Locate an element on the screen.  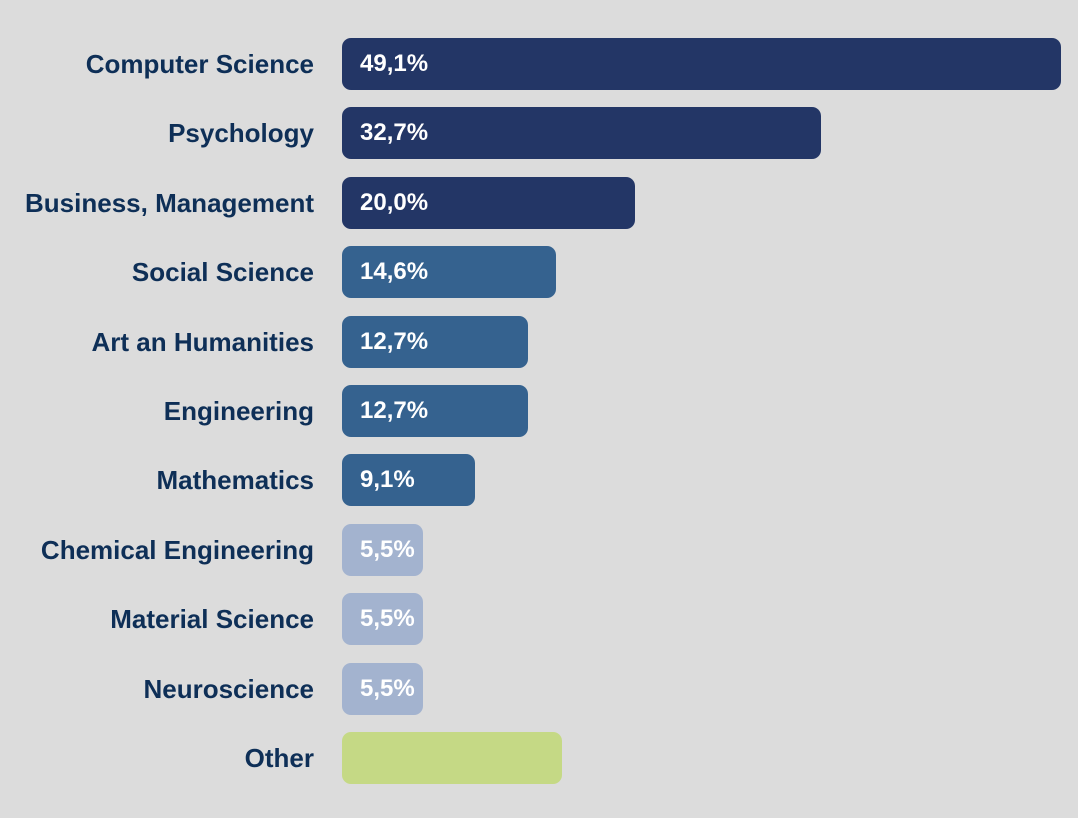
bar-row: Business, Management 20,0% is located at coordinates (539, 203).